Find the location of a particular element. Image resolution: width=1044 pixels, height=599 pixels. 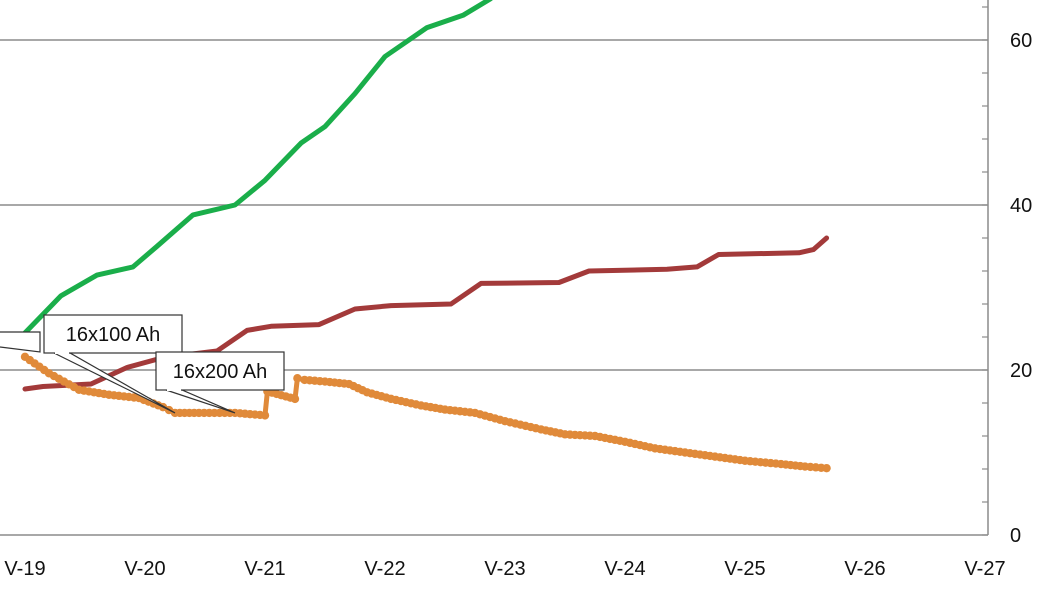

offscreen-callout-edge is located at coordinates (20, 342).